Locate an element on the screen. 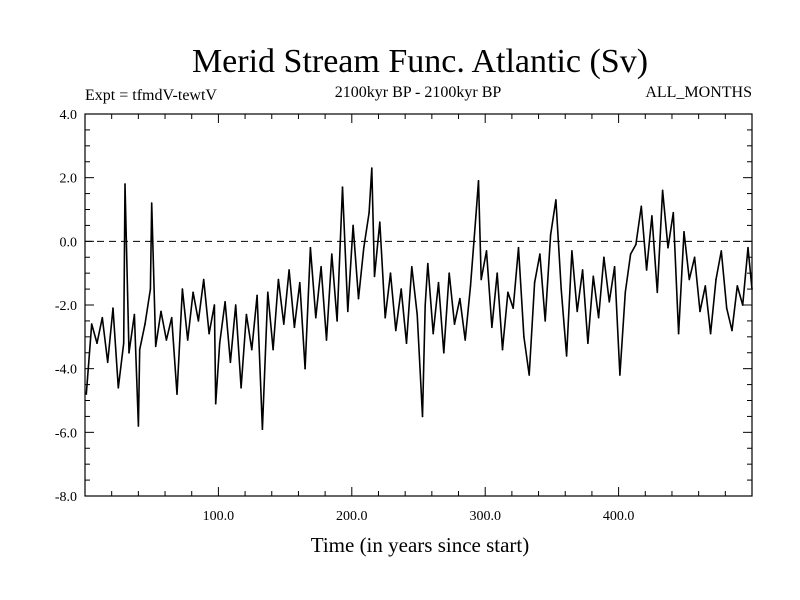 The height and width of the screenshot is (600, 800). y-tick-label: 2.0 is located at coordinates (69, 179).